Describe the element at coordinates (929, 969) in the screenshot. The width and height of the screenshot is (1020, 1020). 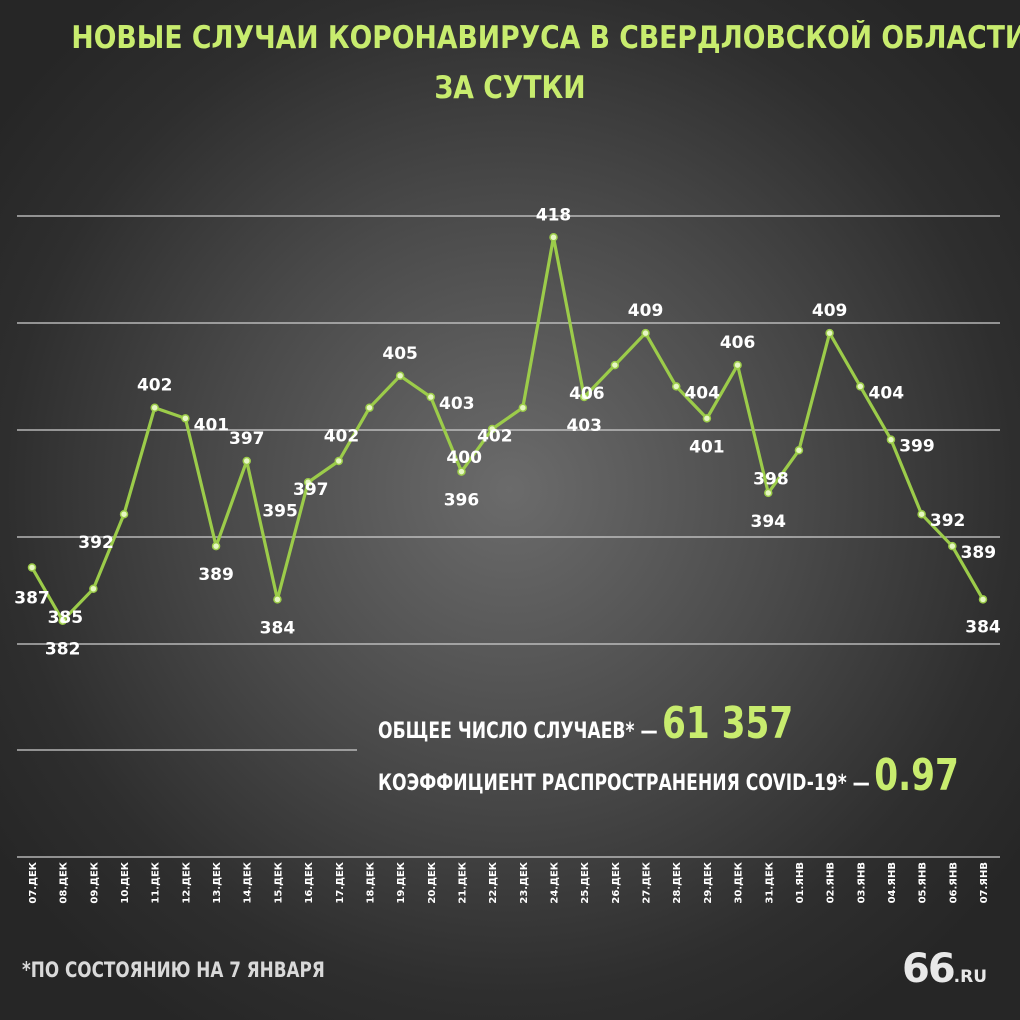
I see `logo-number: 66` at that location.